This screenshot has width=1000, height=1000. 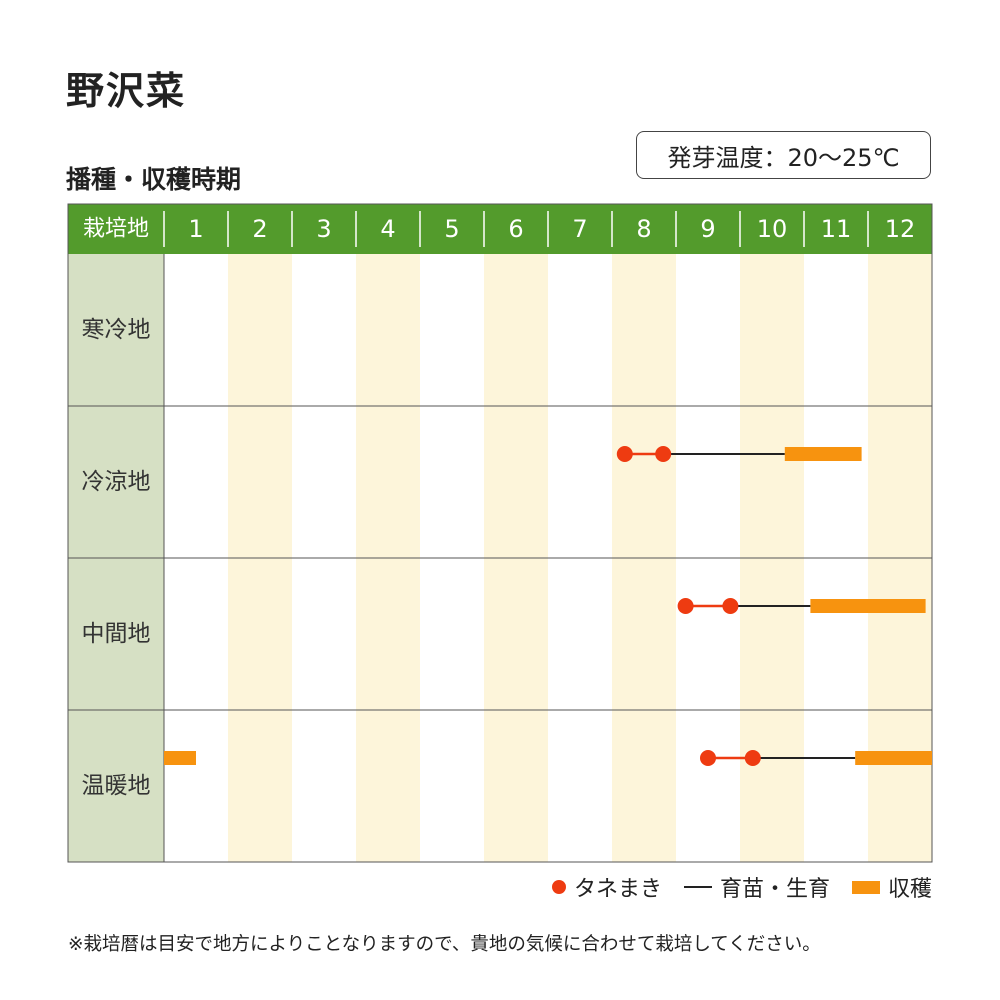 I want to click on germination-temp-text: 発芽温度：20〜25℃, so click(x=783, y=157).